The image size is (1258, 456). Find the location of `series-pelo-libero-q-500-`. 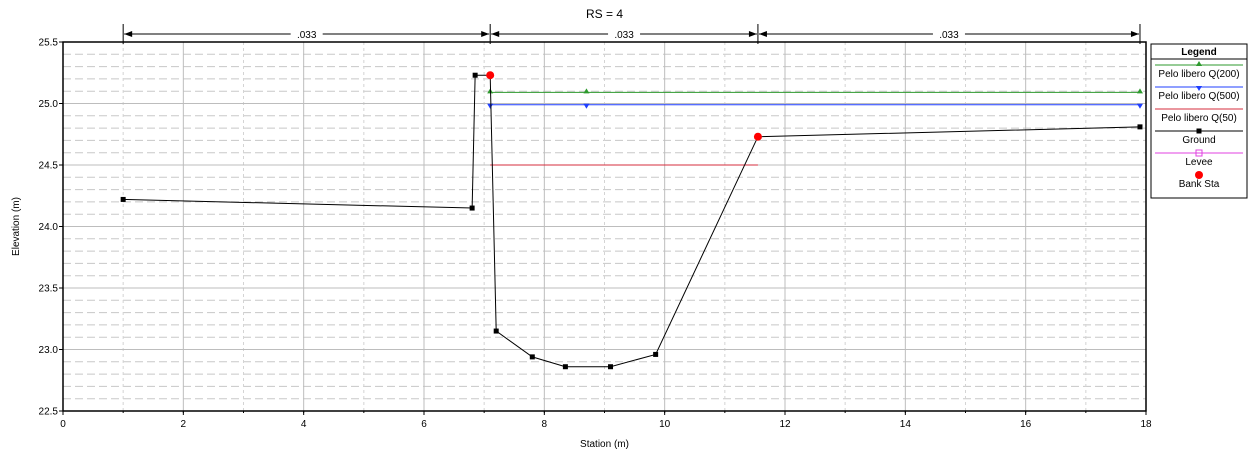

series-pelo-libero-q-500- is located at coordinates (815, 106).